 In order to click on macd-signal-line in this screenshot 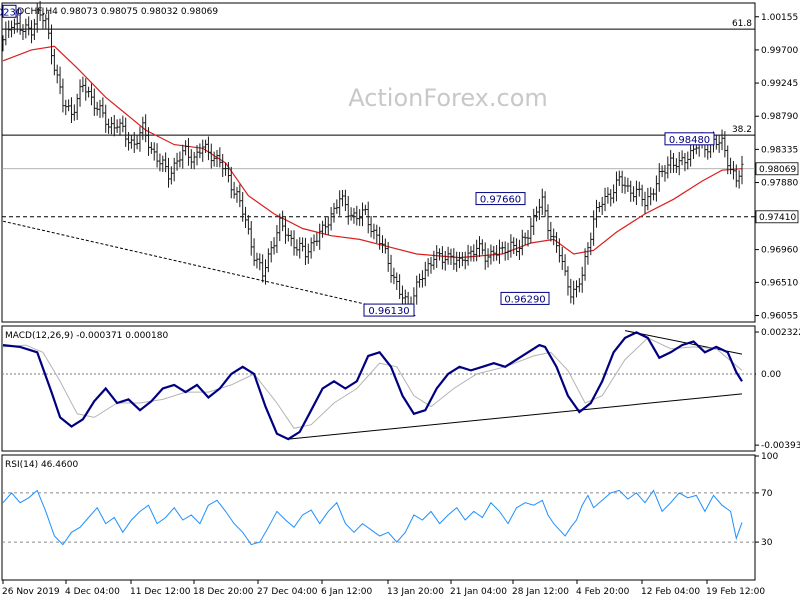, I will do `click(372, 383)`.